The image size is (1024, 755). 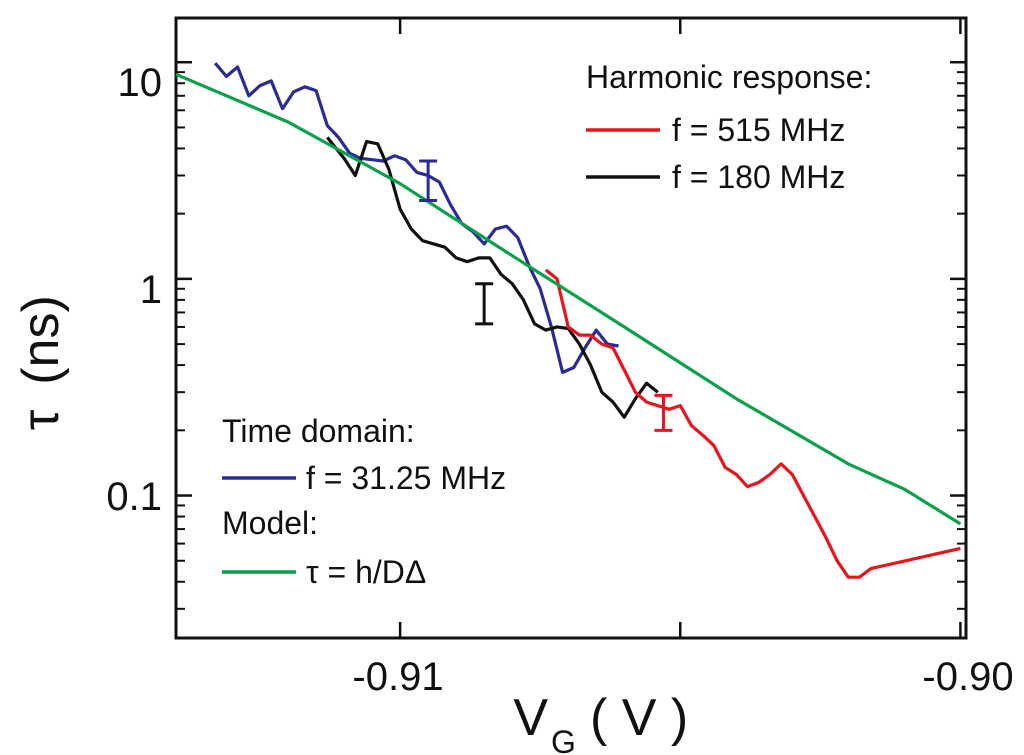 I want to click on legend-label-31mhz: f = 31.25 MHz, so click(x=406, y=478).